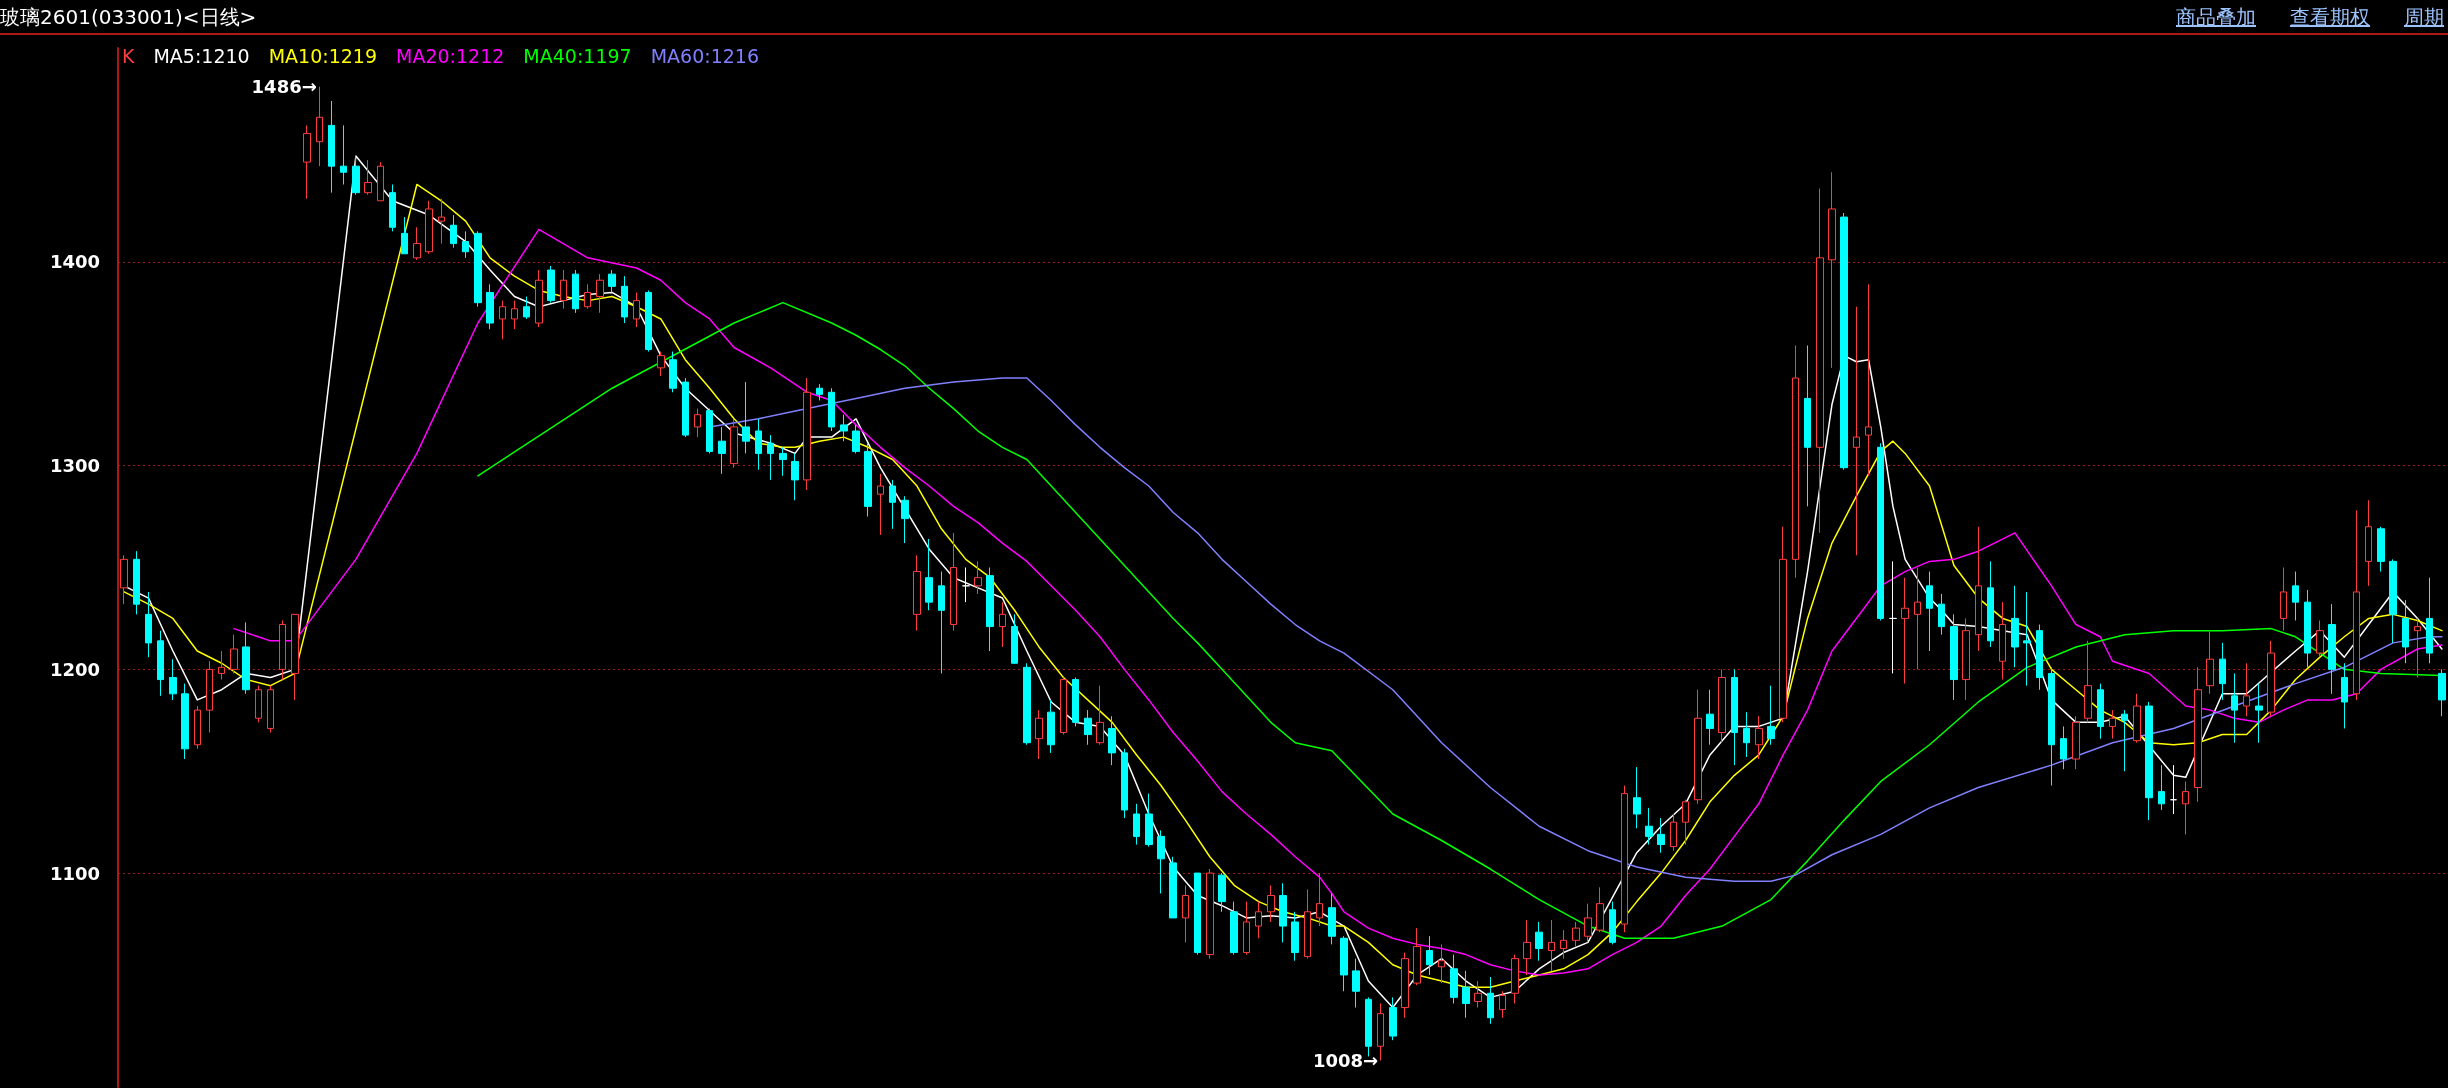 This screenshot has width=2448, height=1088. What do you see at coordinates (201, 55) in the screenshot?
I see `text: MA5:1210` at bounding box center [201, 55].